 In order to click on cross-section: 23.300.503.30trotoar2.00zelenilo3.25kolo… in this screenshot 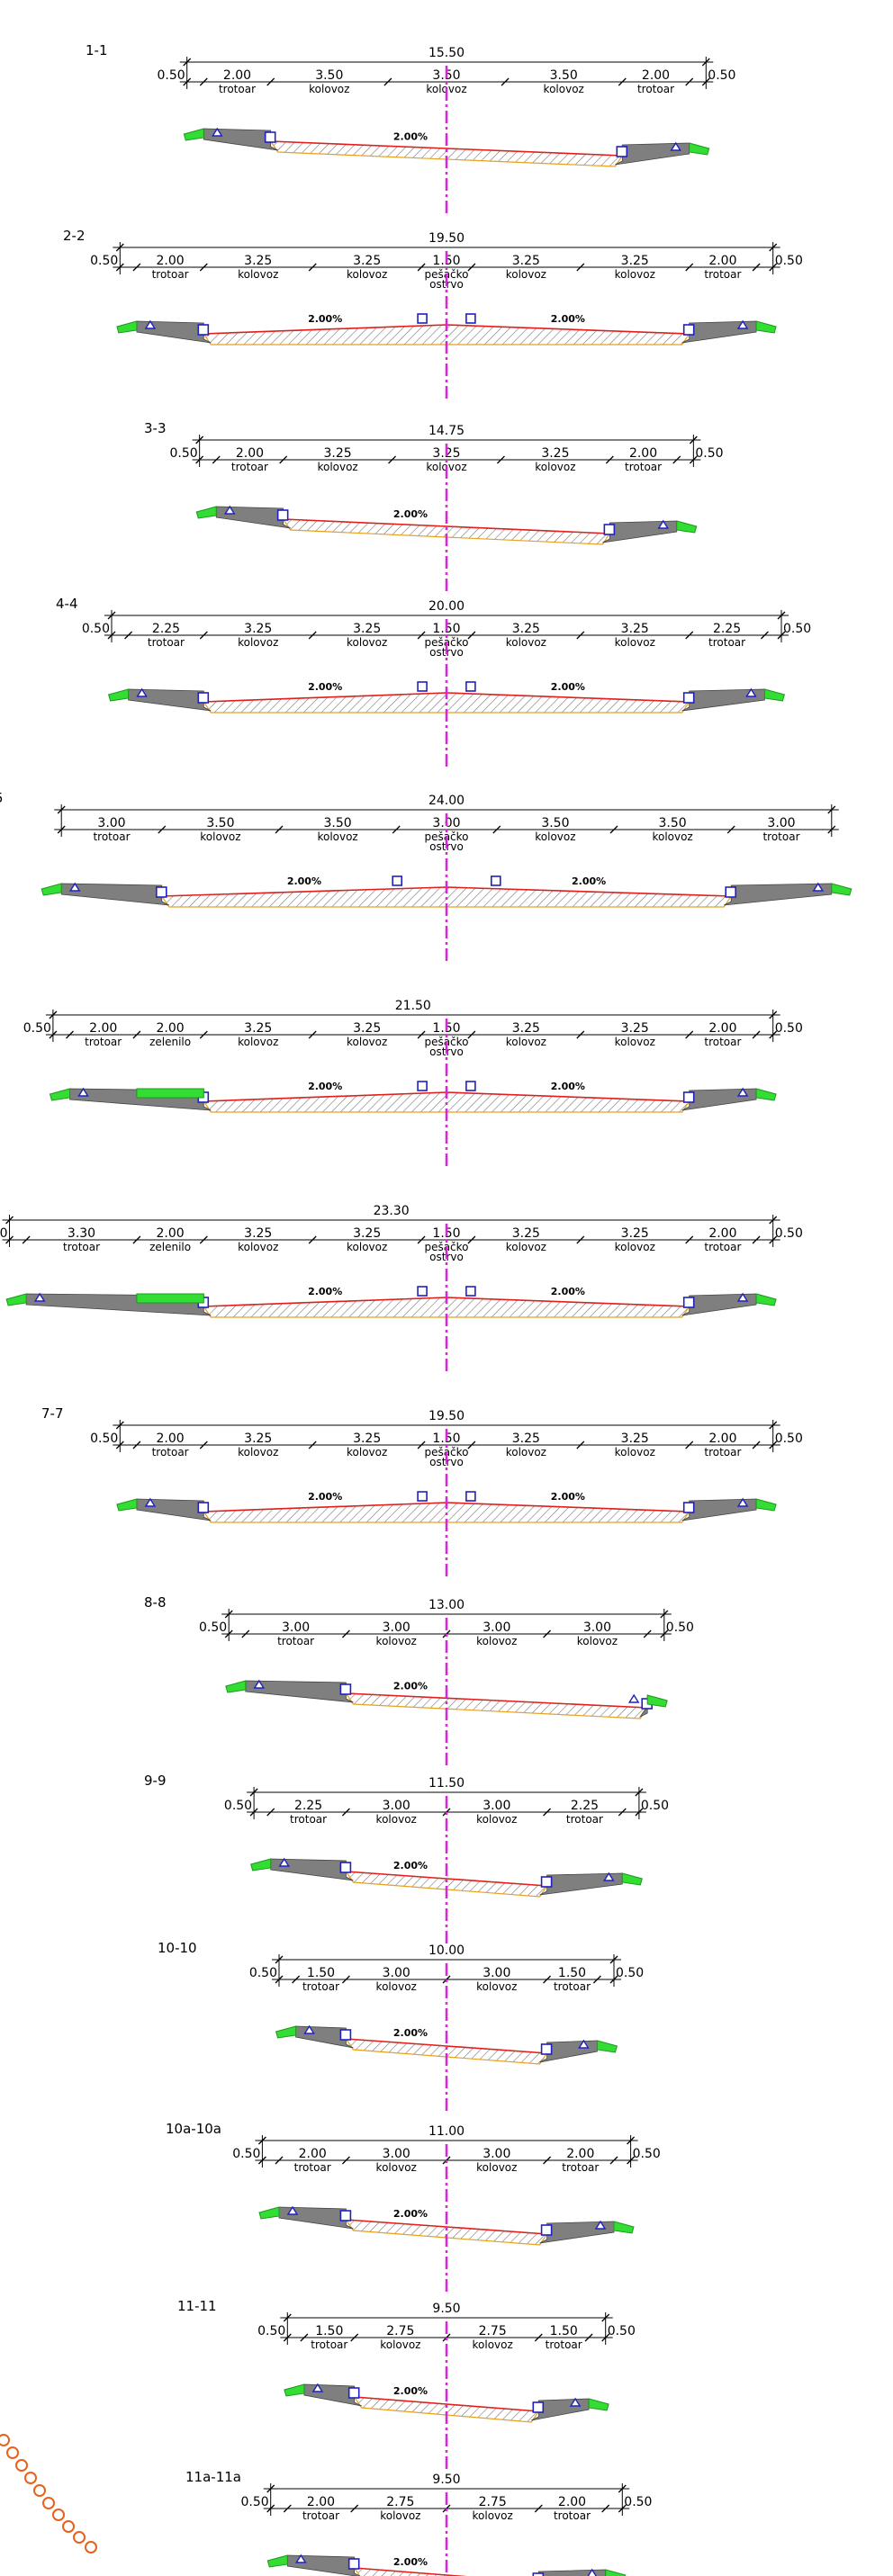, I will do `click(401, 1289)`.